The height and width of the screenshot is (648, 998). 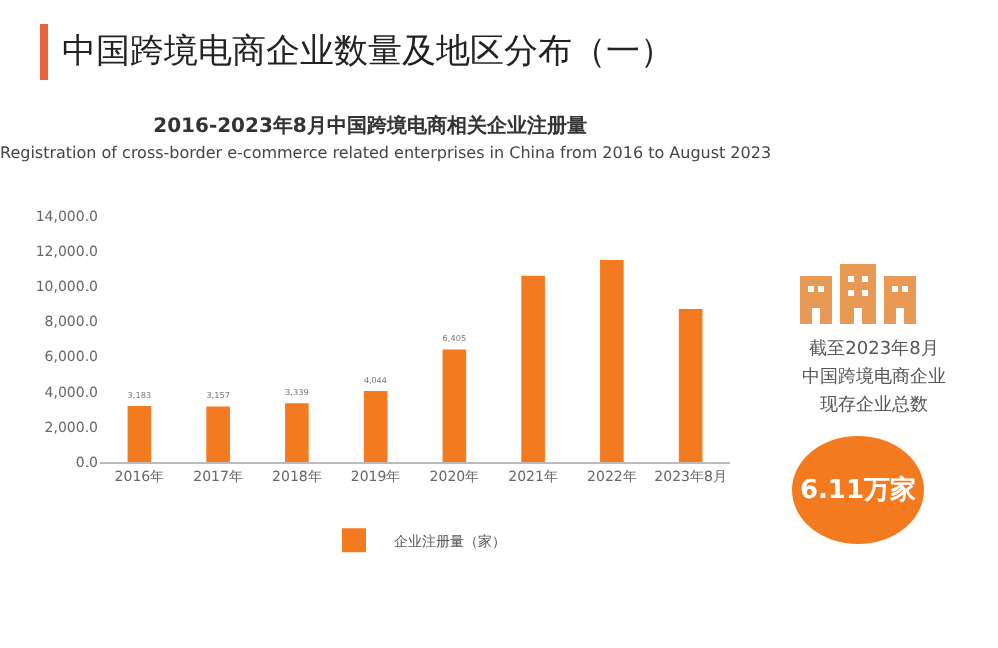 I want to click on text: 中国跨境电商企业, so click(x=874, y=378).